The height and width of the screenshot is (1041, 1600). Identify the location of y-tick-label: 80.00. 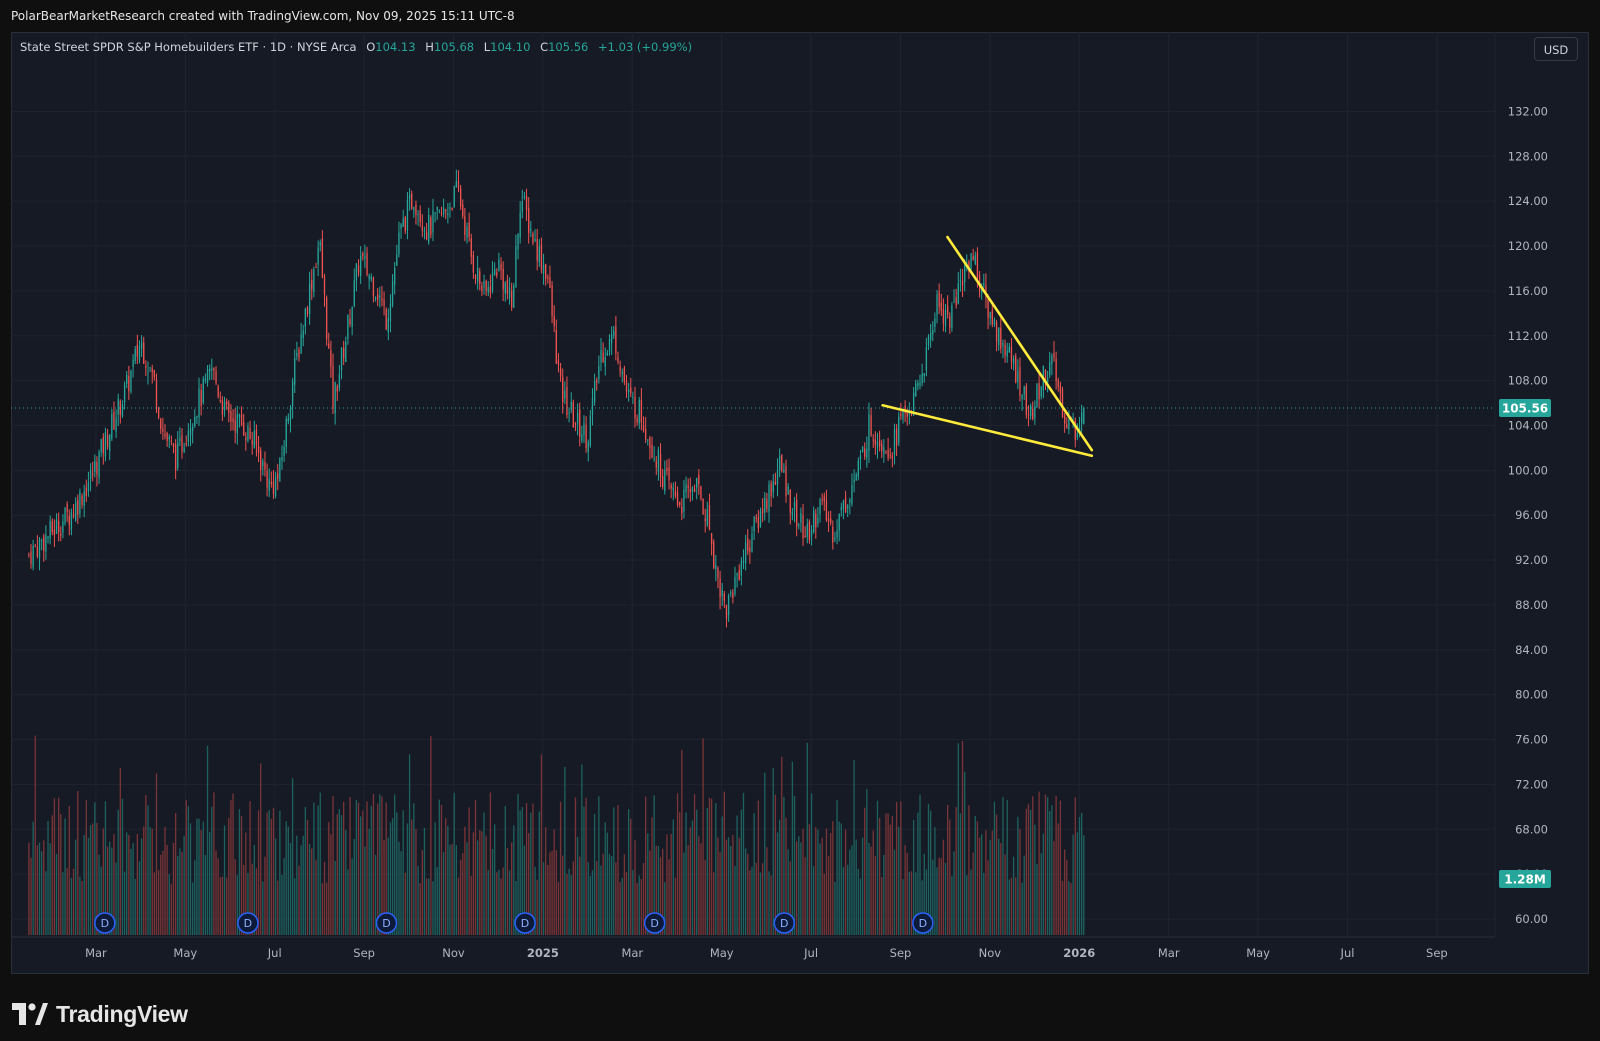
(1531, 695).